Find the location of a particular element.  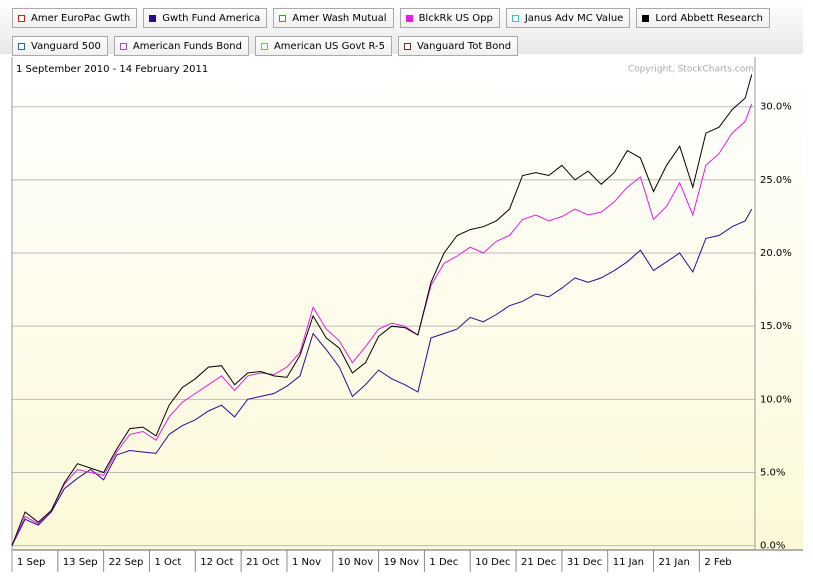

y-tick-label: 20.0% is located at coordinates (776, 253).